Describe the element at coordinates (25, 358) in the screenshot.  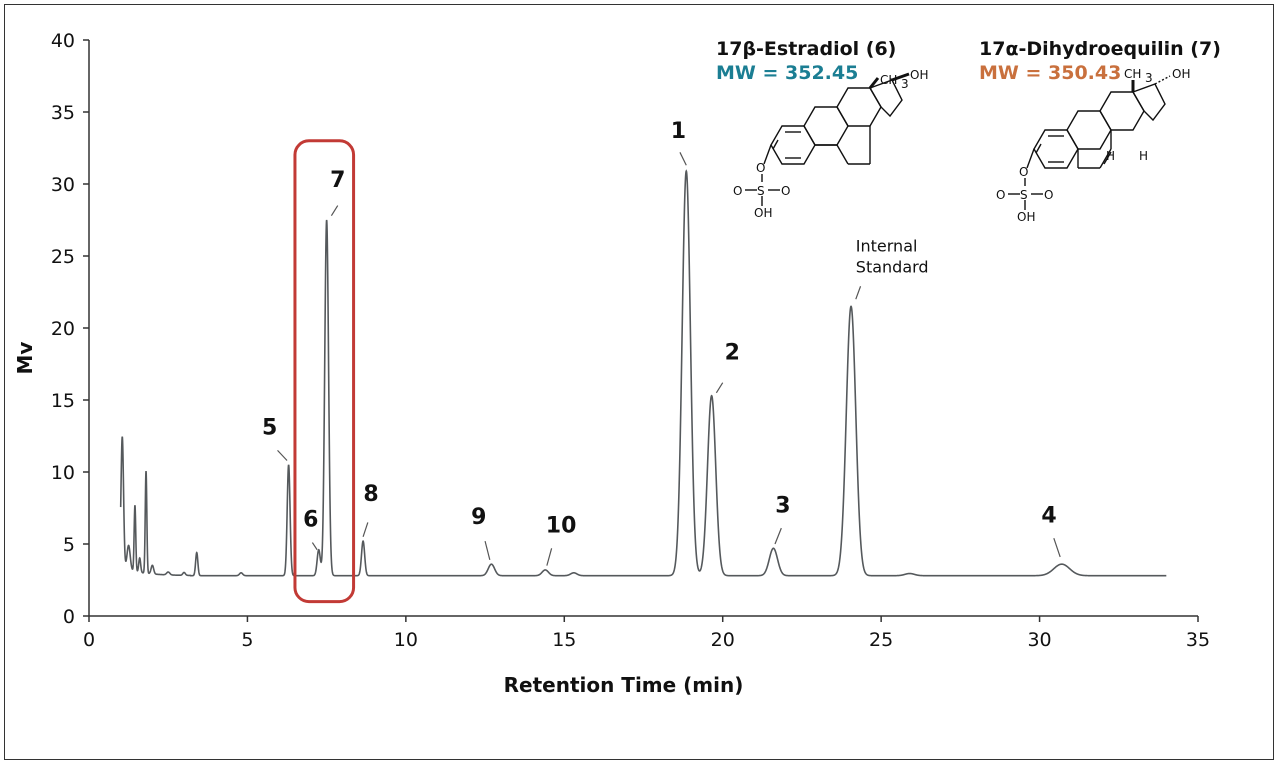
I see `y-axis-title: Mv` at that location.